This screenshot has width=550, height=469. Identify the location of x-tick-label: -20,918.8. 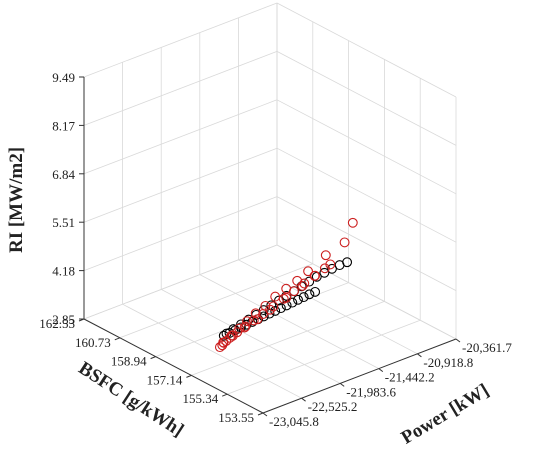
(448, 362).